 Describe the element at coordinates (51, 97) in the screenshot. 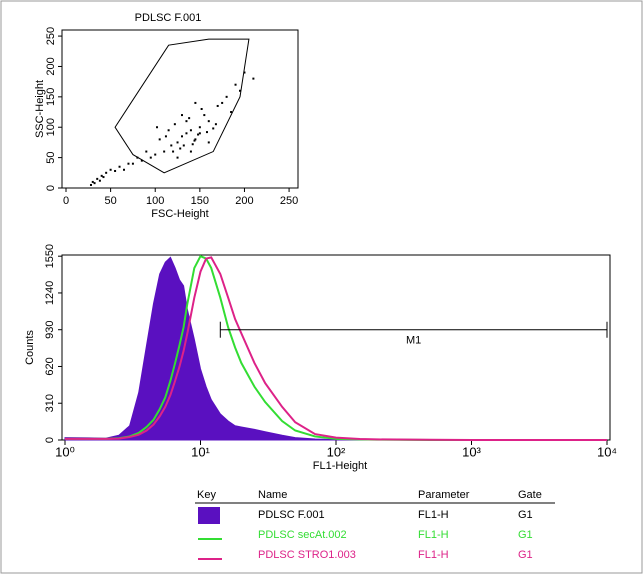

I see `y-tick-label: 150` at that location.